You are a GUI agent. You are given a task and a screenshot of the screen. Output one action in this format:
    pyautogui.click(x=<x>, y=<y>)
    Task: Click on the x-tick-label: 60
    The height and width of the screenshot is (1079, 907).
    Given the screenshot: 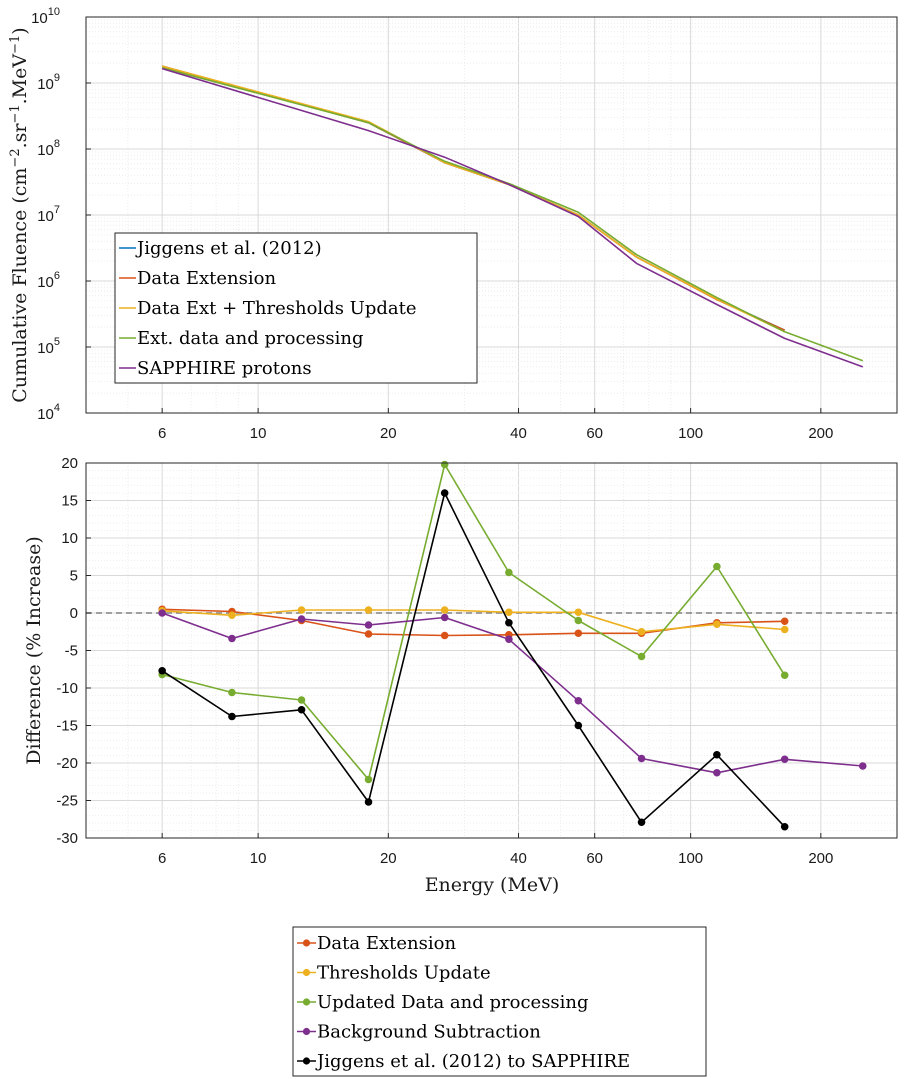 What is the action you would take?
    pyautogui.click(x=594, y=433)
    